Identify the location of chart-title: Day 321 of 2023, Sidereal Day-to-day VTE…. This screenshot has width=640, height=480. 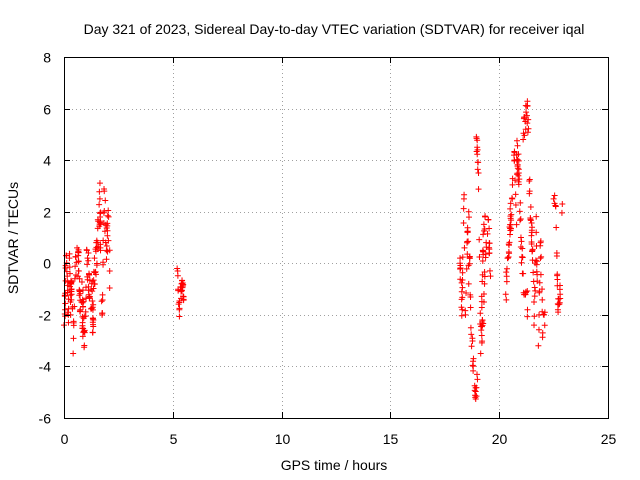
(334, 29).